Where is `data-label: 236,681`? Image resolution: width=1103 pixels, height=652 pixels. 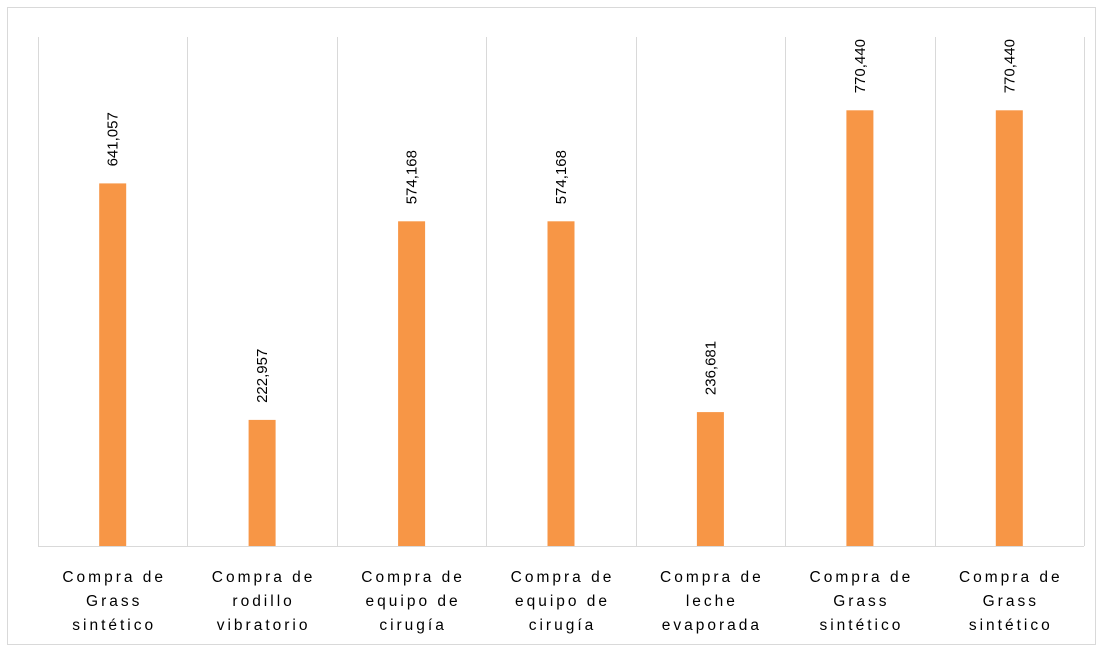
data-label: 236,681 is located at coordinates (710, 368).